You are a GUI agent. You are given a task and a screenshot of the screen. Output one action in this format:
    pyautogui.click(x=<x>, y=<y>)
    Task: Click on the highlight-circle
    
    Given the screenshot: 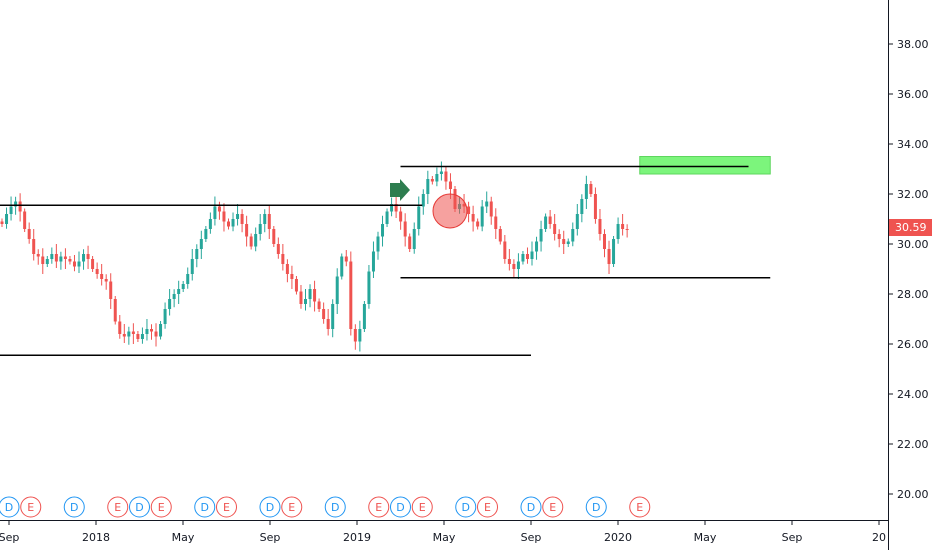 What is the action you would take?
    pyautogui.click(x=450, y=211)
    